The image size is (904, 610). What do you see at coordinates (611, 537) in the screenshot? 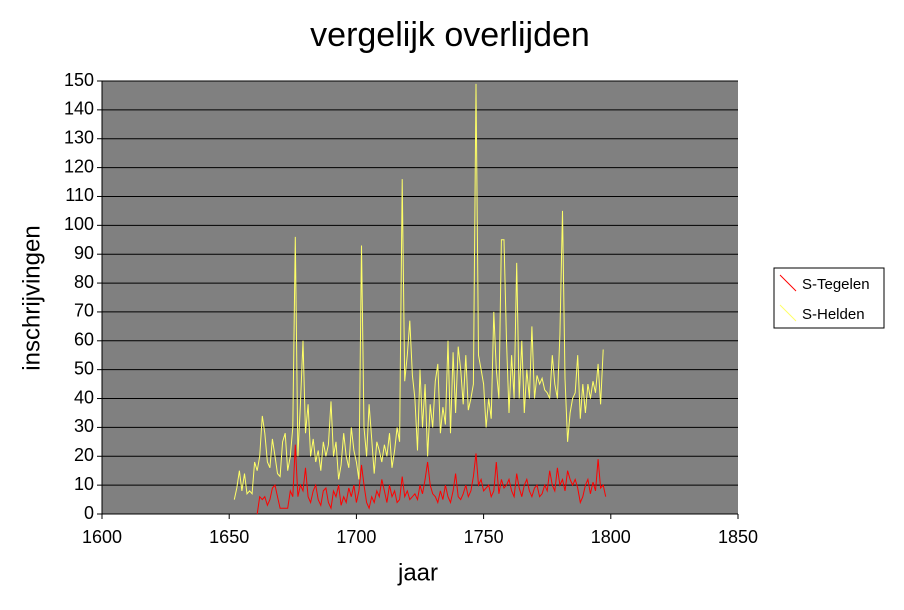
I see `x-tick-label: 1800` at bounding box center [611, 537].